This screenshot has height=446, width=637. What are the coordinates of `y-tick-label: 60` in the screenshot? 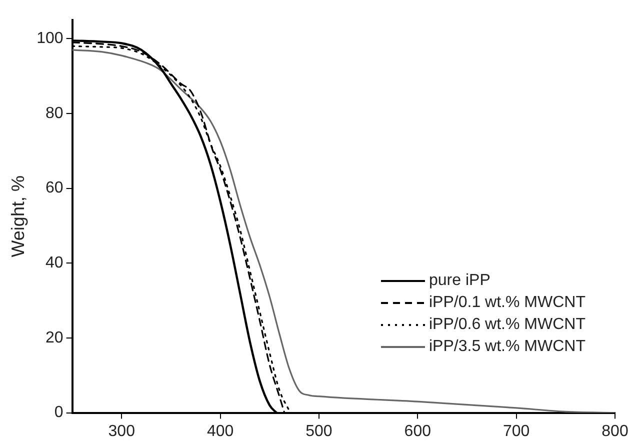 It's located at (55, 188).